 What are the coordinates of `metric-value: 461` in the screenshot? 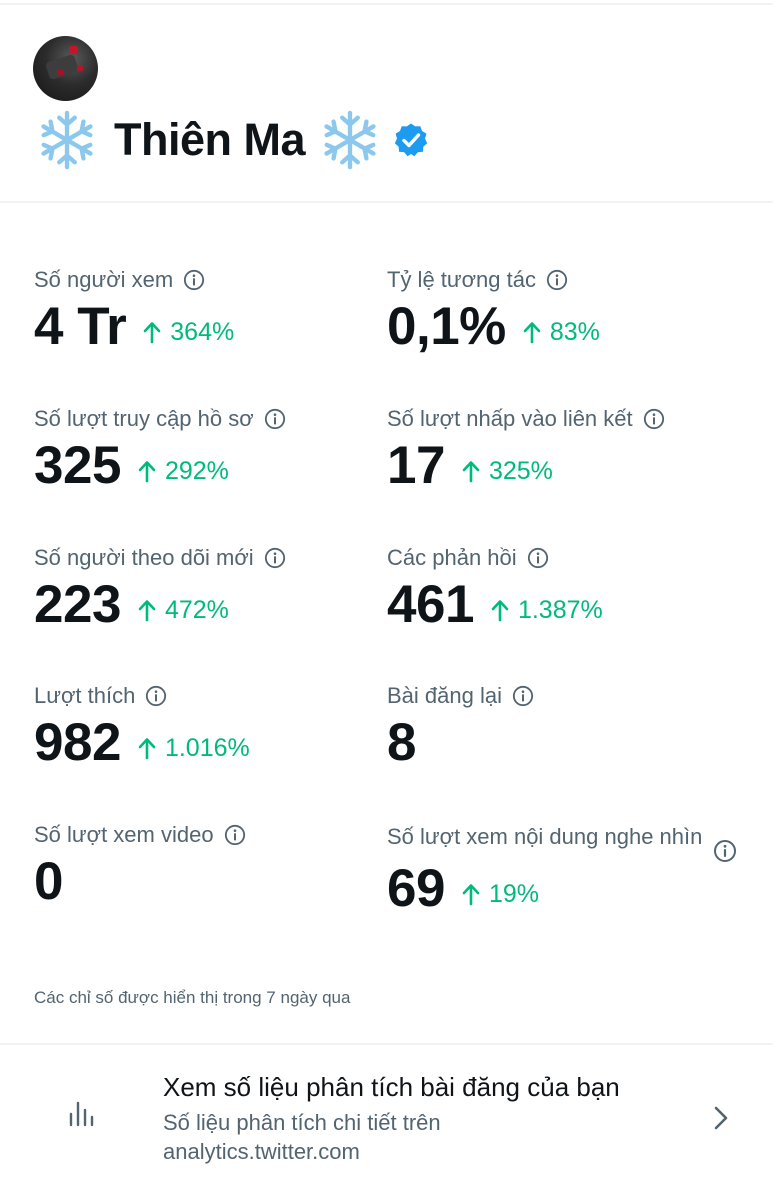 It's located at (430, 604).